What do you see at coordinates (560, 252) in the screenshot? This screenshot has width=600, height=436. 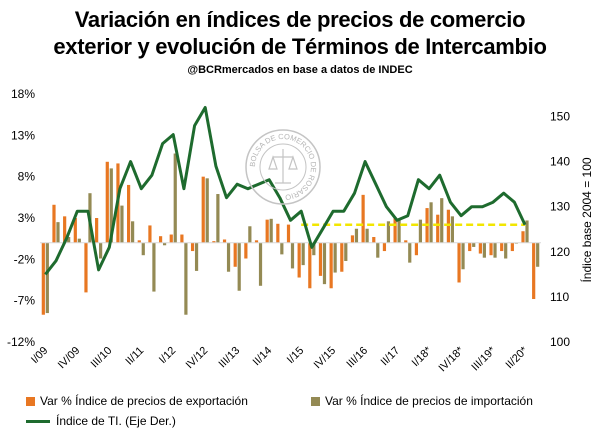 I see `right-tick-label: 120` at bounding box center [560, 252].